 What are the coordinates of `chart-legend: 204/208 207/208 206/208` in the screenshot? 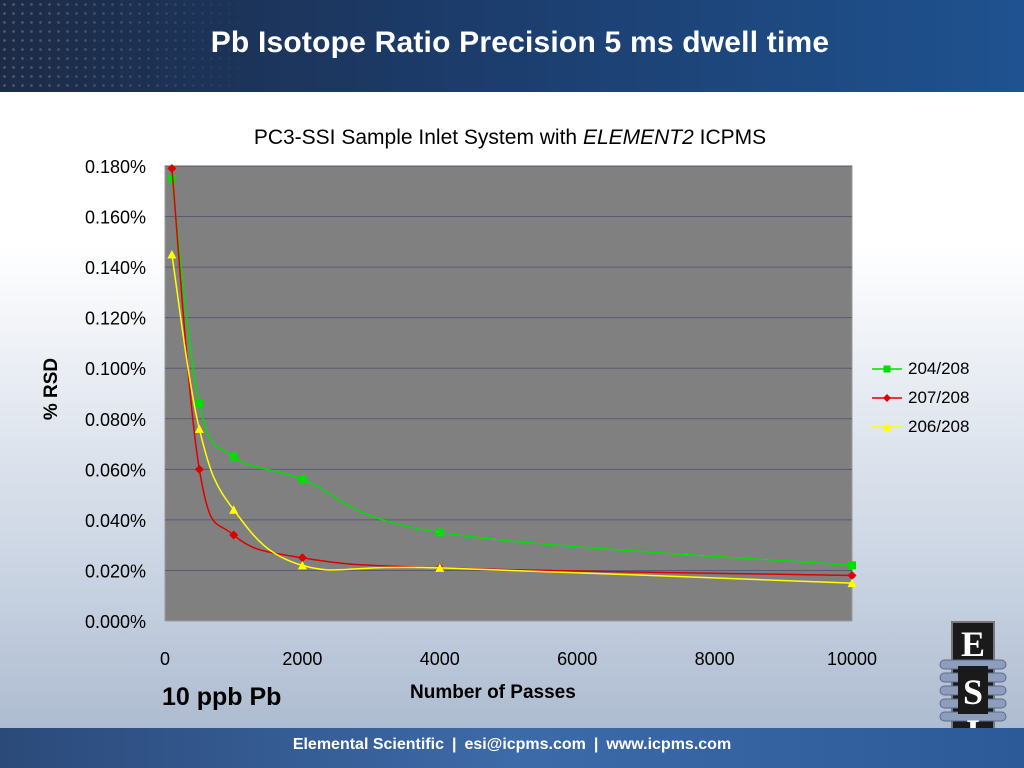 It's located at (920, 397).